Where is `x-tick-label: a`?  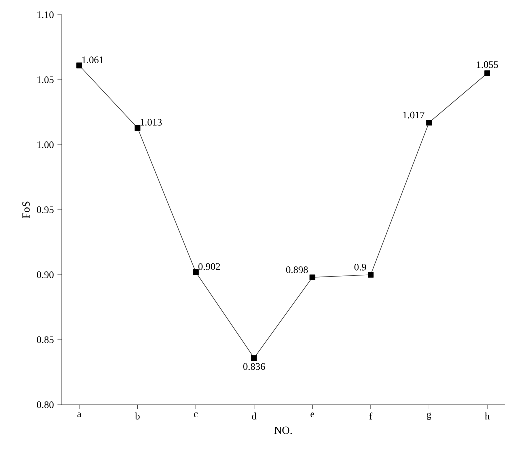 x-tick-label: a is located at coordinates (80, 415).